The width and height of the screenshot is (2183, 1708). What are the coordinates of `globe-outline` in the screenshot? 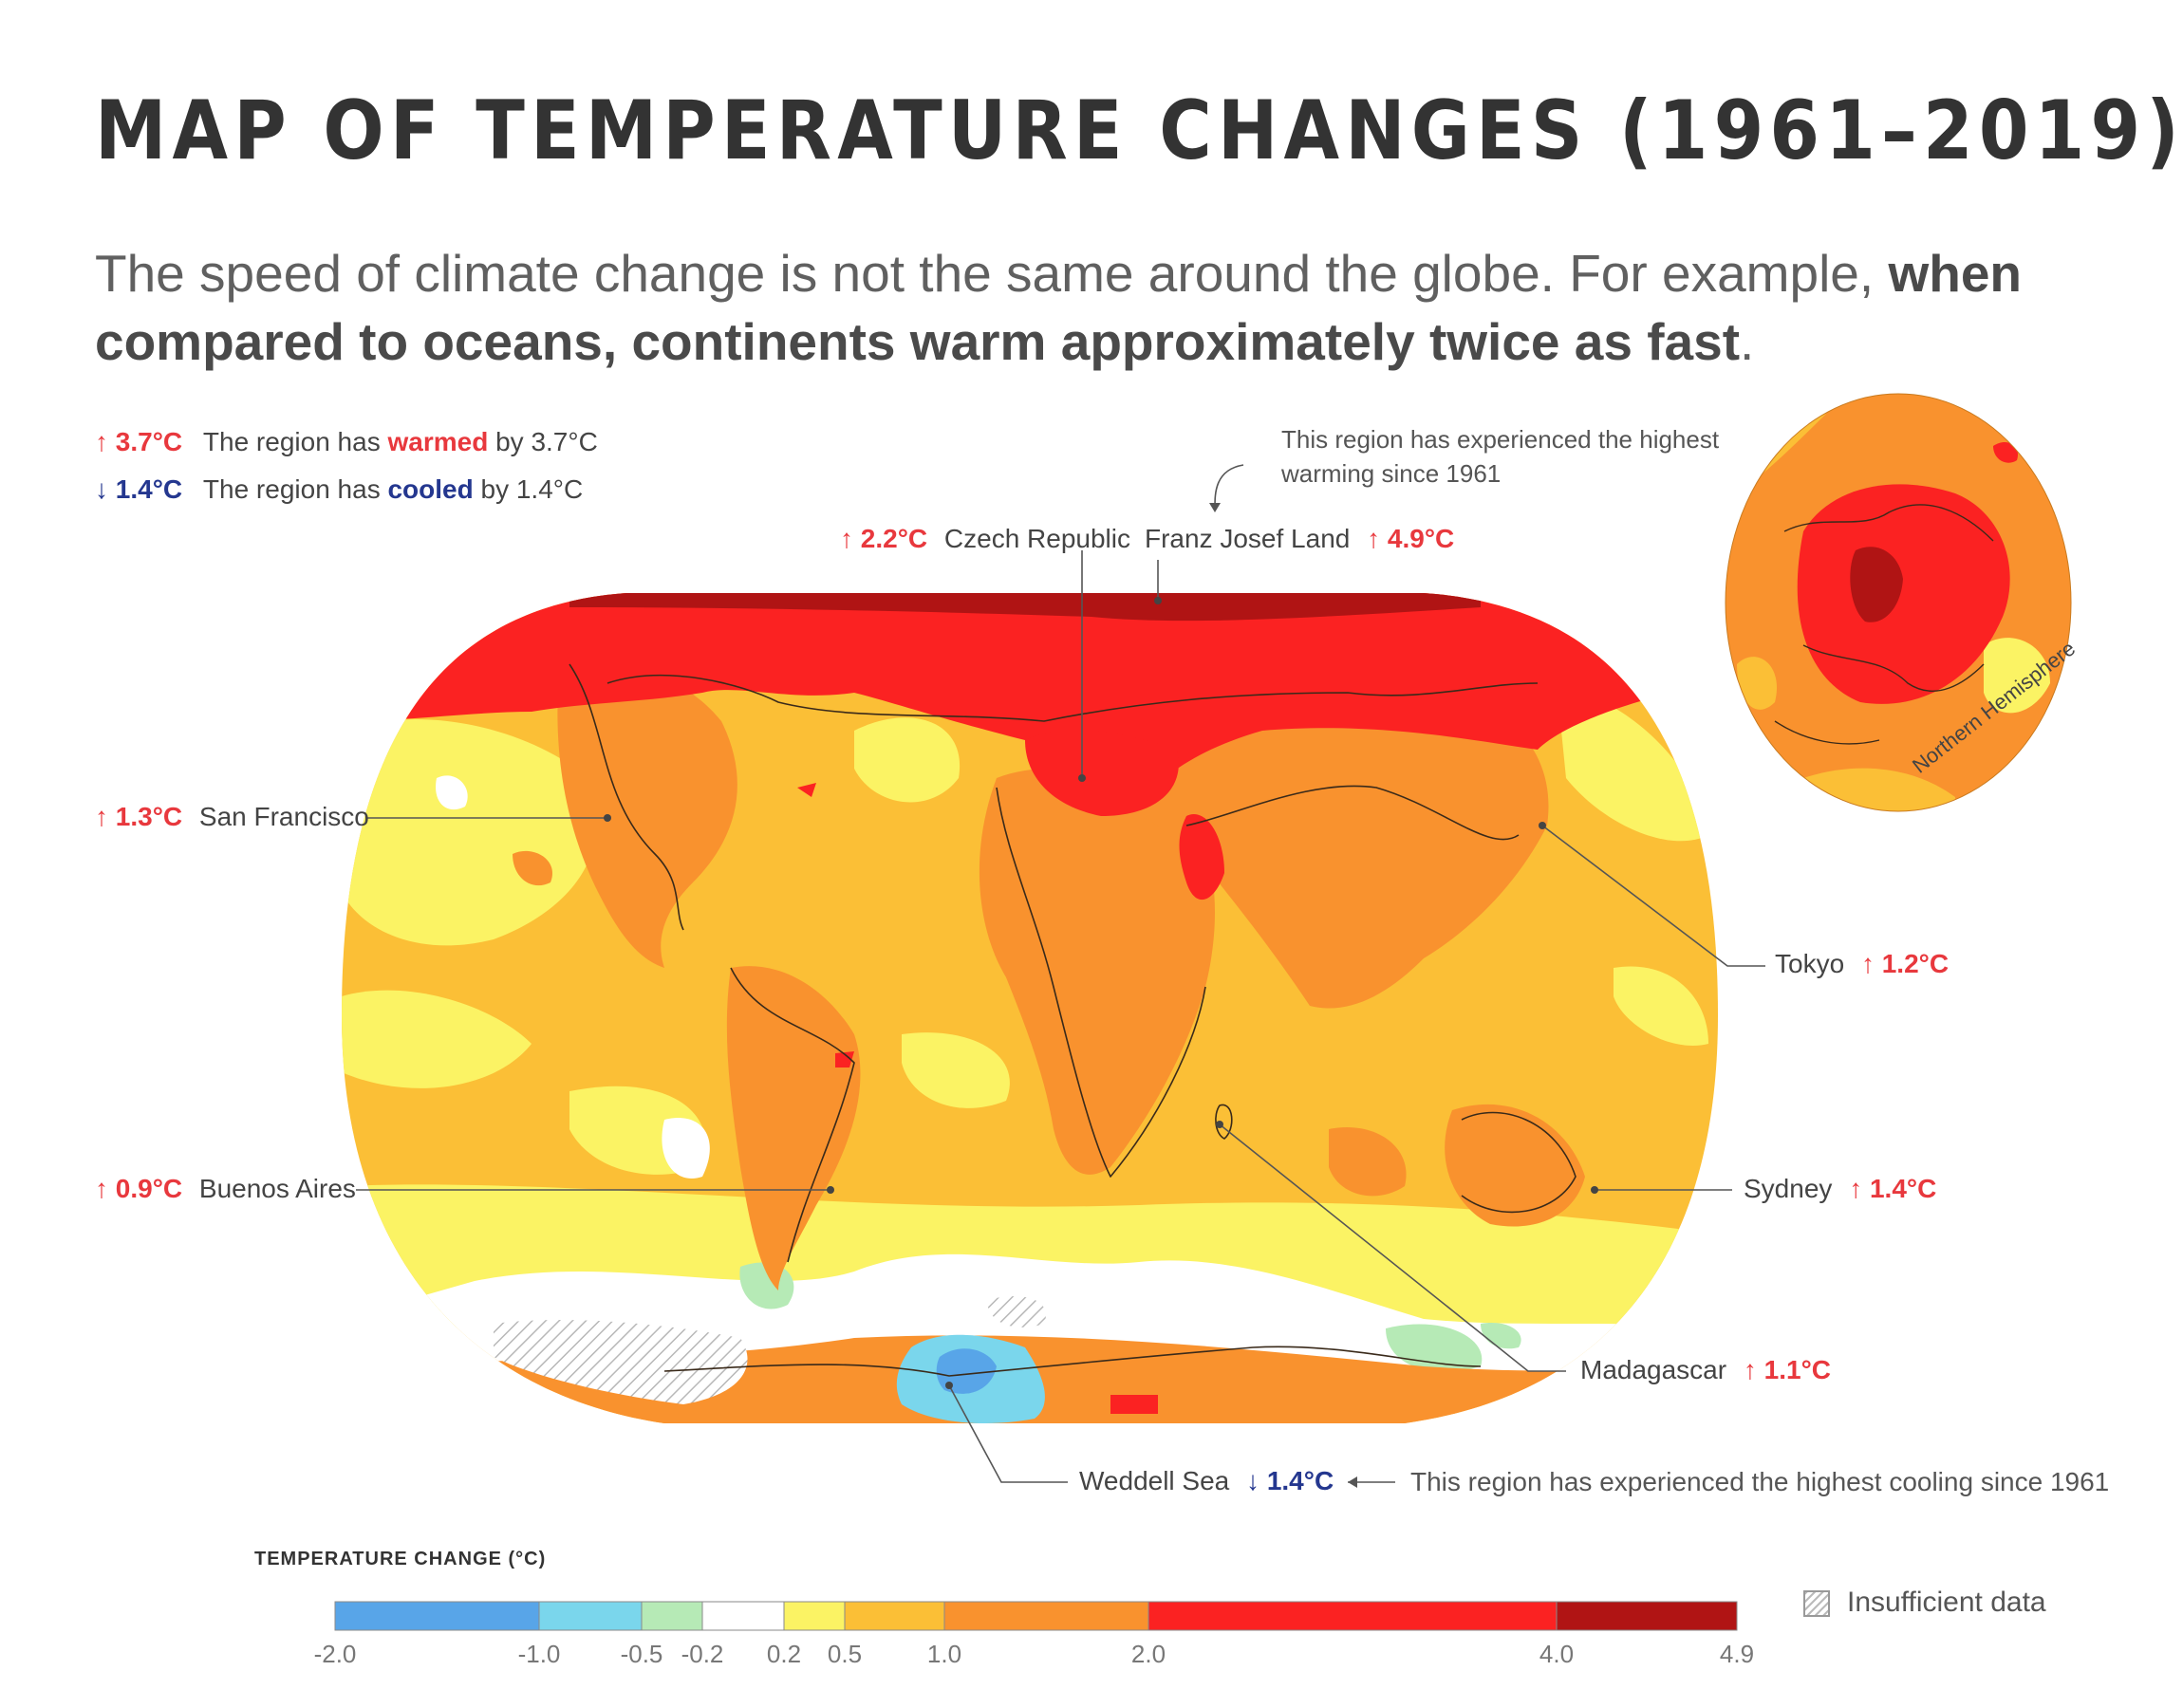 It's located at (1898, 603).